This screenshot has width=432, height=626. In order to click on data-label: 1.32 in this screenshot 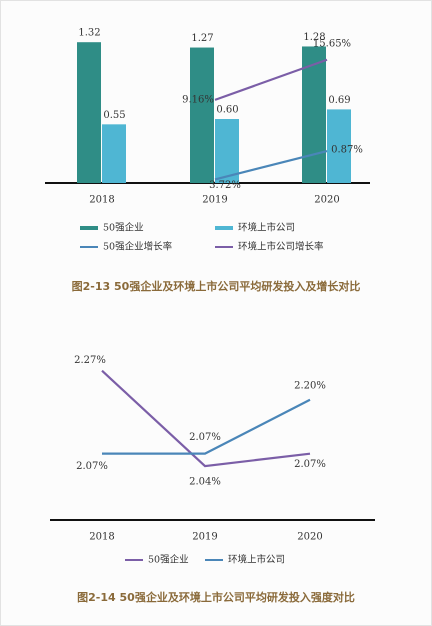, I will do `click(89, 33)`.